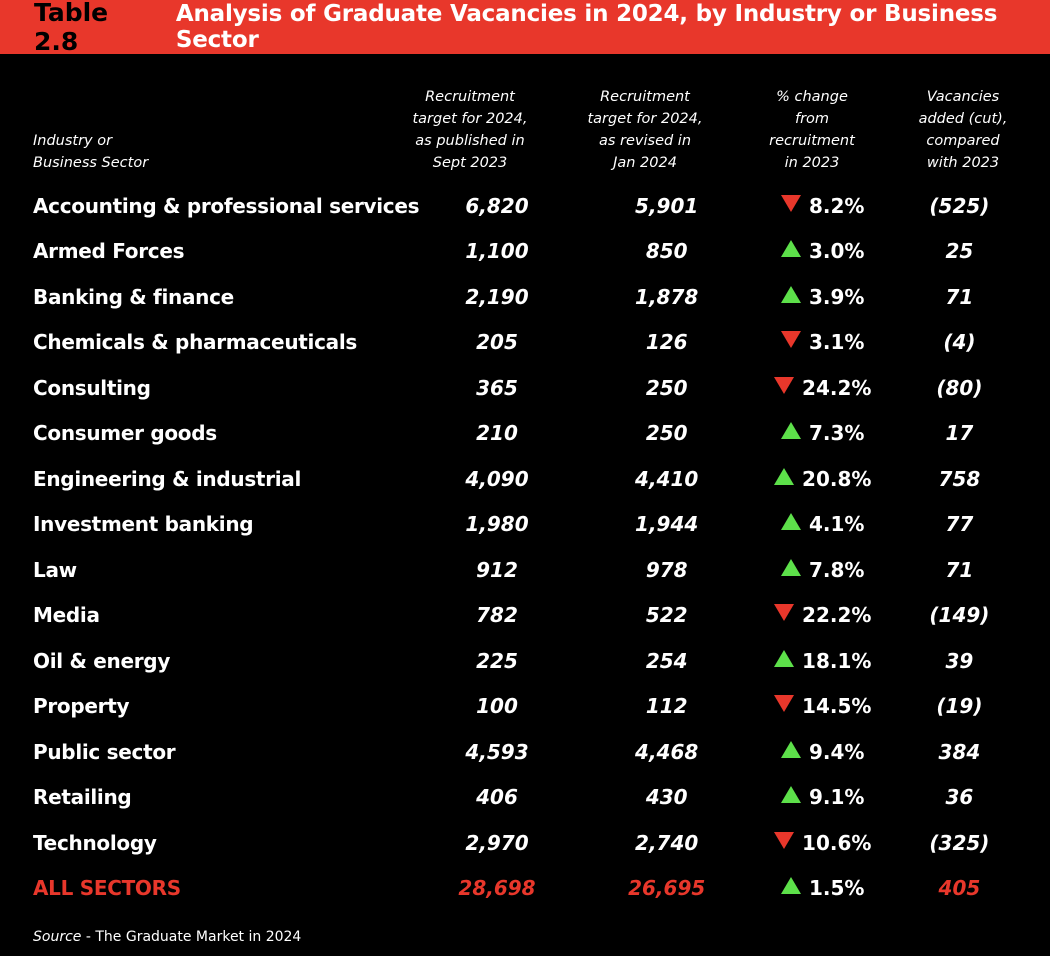 The height and width of the screenshot is (956, 1050). I want to click on sector-value: Property, so click(81, 706).